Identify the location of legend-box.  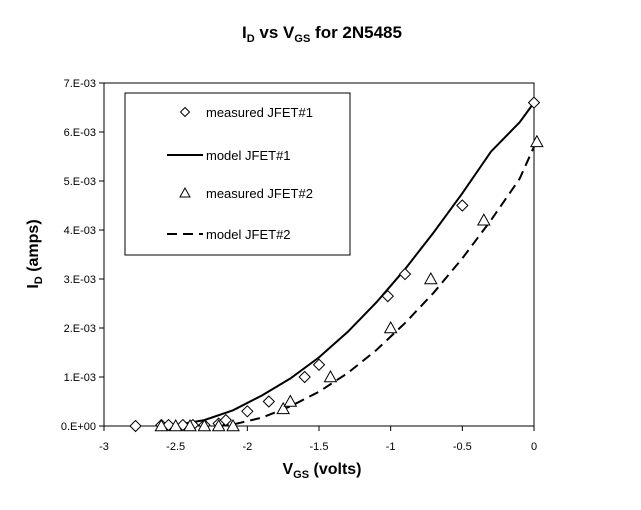
(237, 174).